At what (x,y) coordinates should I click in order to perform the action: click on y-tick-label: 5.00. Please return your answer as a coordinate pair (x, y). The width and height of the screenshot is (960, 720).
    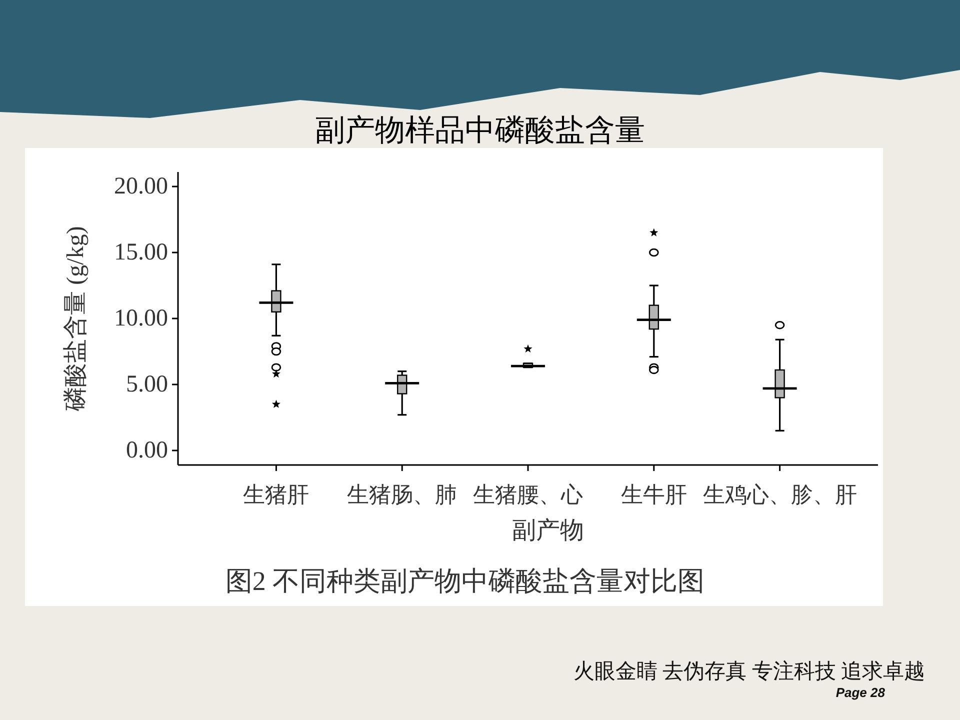
    Looking at the image, I should click on (147, 385).